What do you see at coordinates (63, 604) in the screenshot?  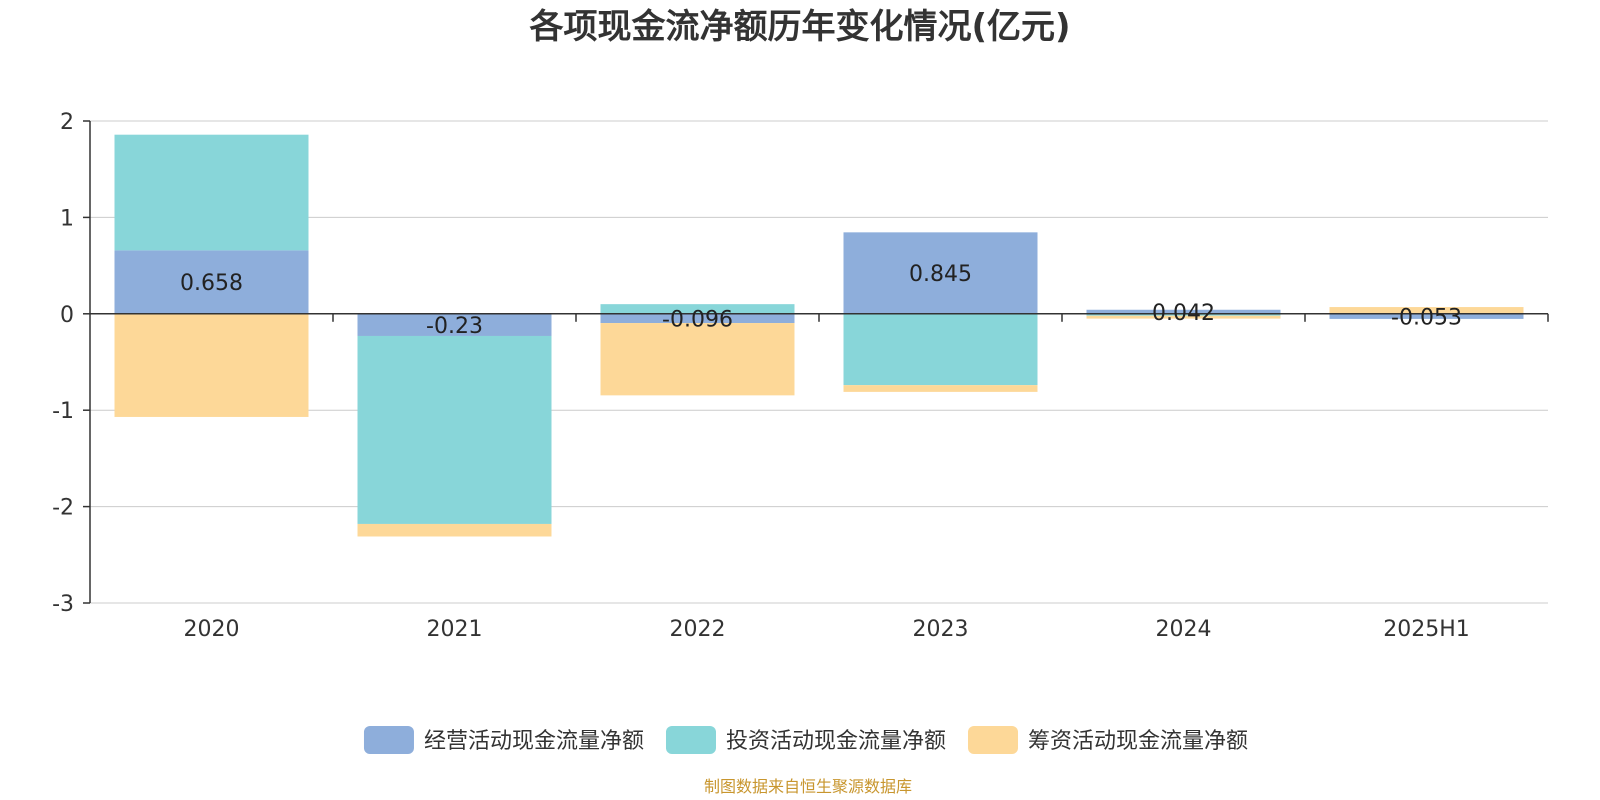 I see `y-tick-label: -3` at bounding box center [63, 604].